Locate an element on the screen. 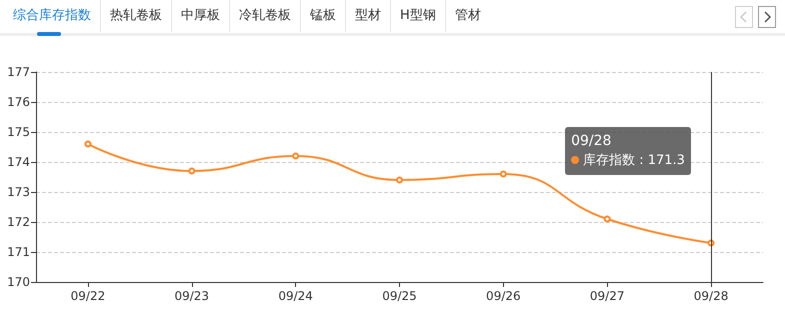 This screenshot has width=785, height=309. y-tick-label: 176 is located at coordinates (18, 102).